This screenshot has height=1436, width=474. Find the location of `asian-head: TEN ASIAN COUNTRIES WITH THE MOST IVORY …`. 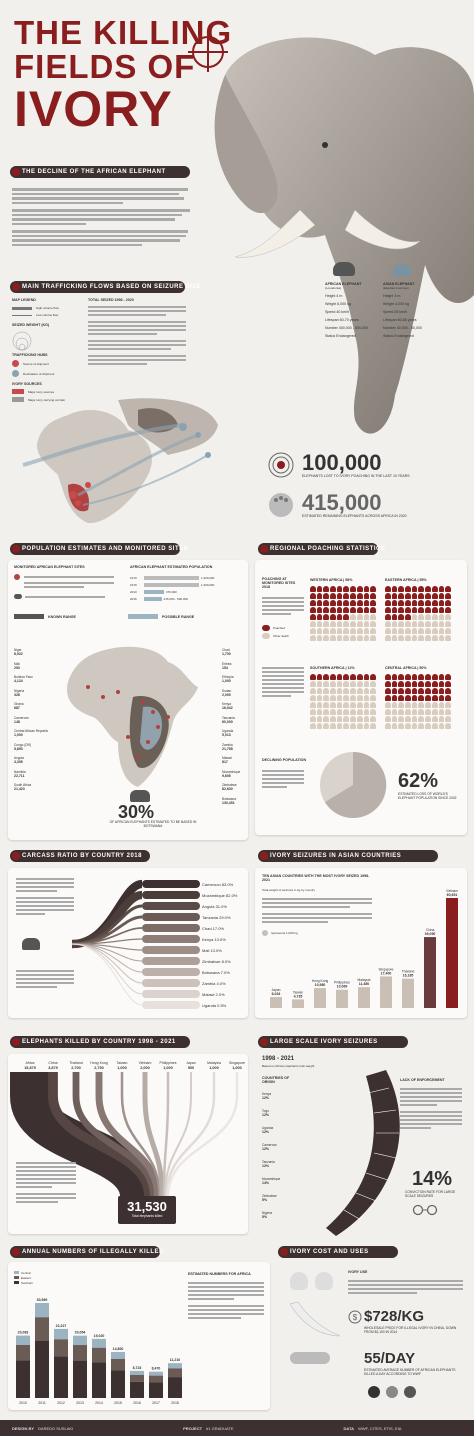

asian-head: TEN ASIAN COUNTRIES WITH THE MOST IVORY … is located at coordinates (316, 878).